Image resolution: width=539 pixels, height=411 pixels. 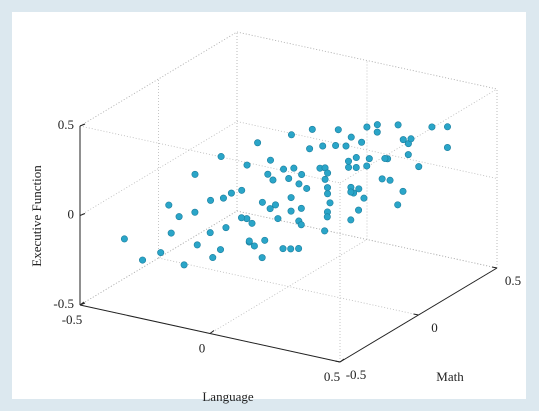 I want to click on x-tick-label: 0, so click(x=202, y=347).